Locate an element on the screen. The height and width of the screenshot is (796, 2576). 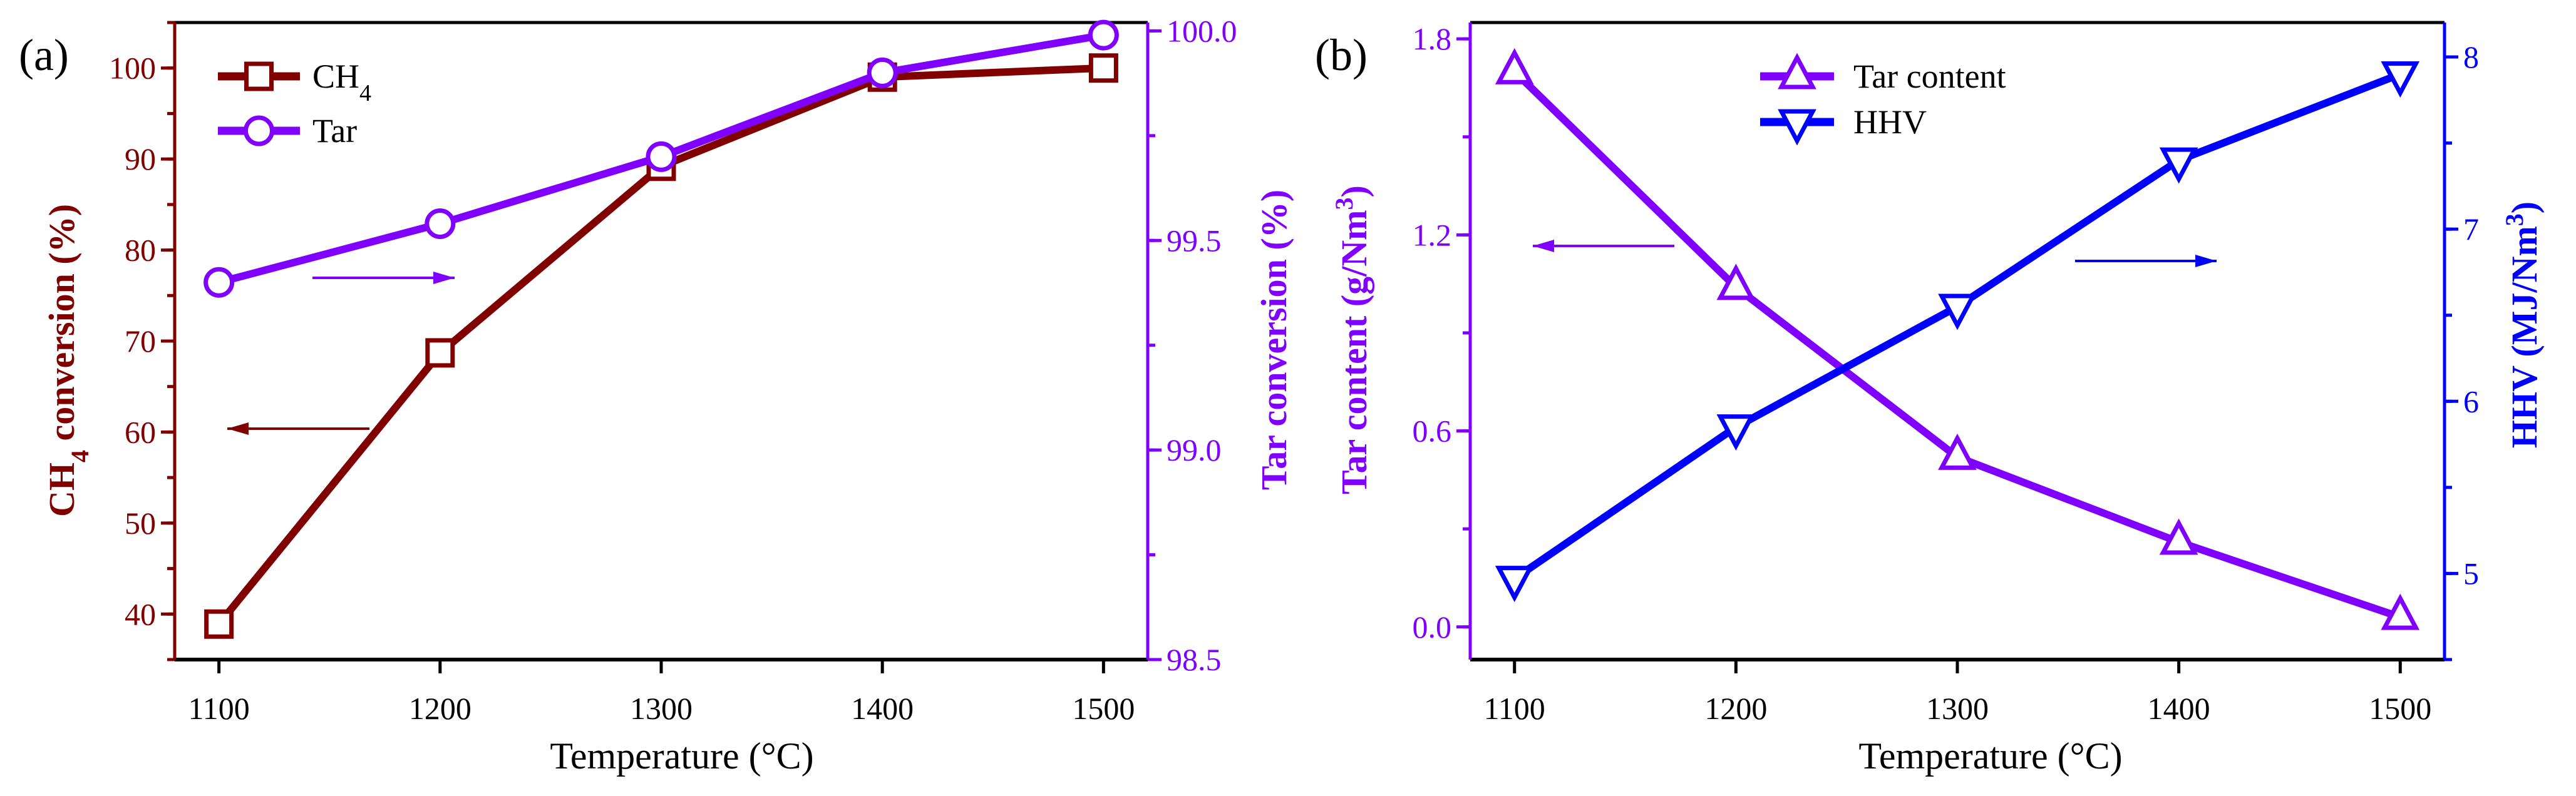
left-y-tick-label: 0.0 is located at coordinates (1432, 627).